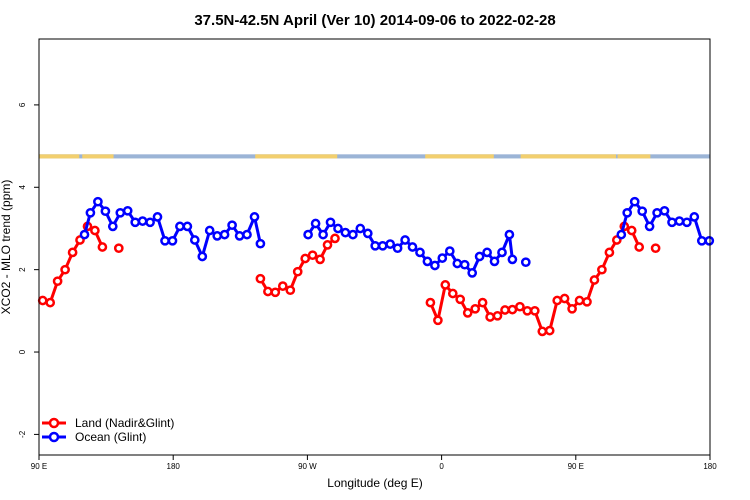 The image size is (750, 500). I want to click on x-tick-label: 0, so click(441, 466).